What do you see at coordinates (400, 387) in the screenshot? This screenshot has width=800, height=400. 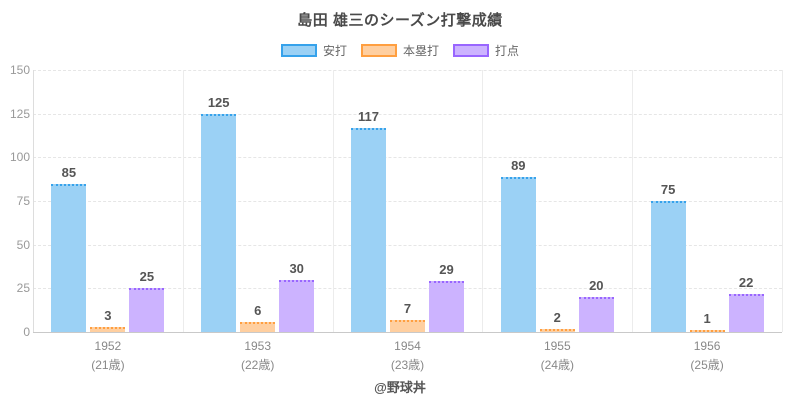 I see `footer-credit: @野球丼` at bounding box center [400, 387].